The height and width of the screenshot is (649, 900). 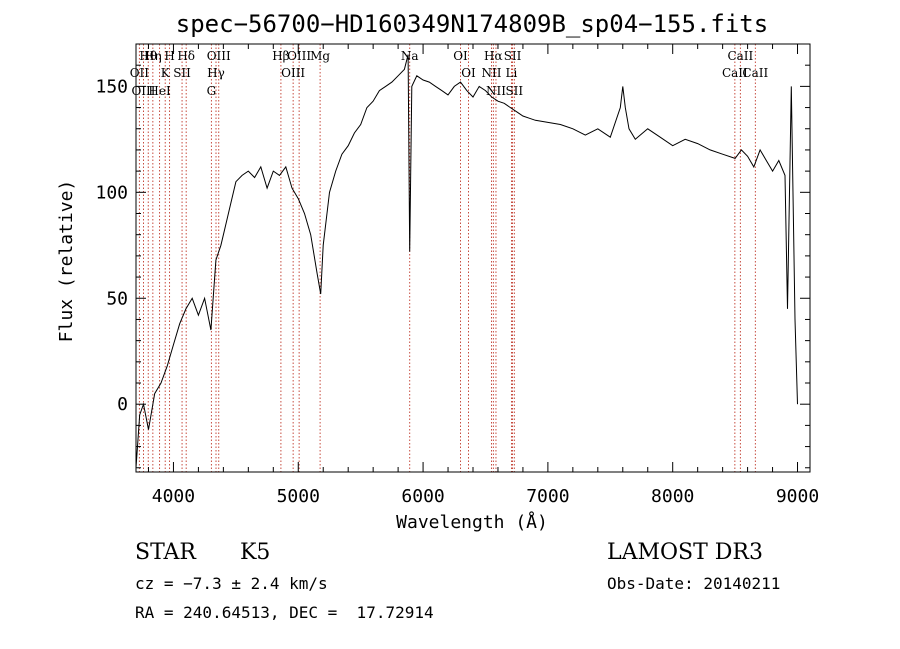 I want to click on spectral-line-label: H, so click(x=169, y=56).